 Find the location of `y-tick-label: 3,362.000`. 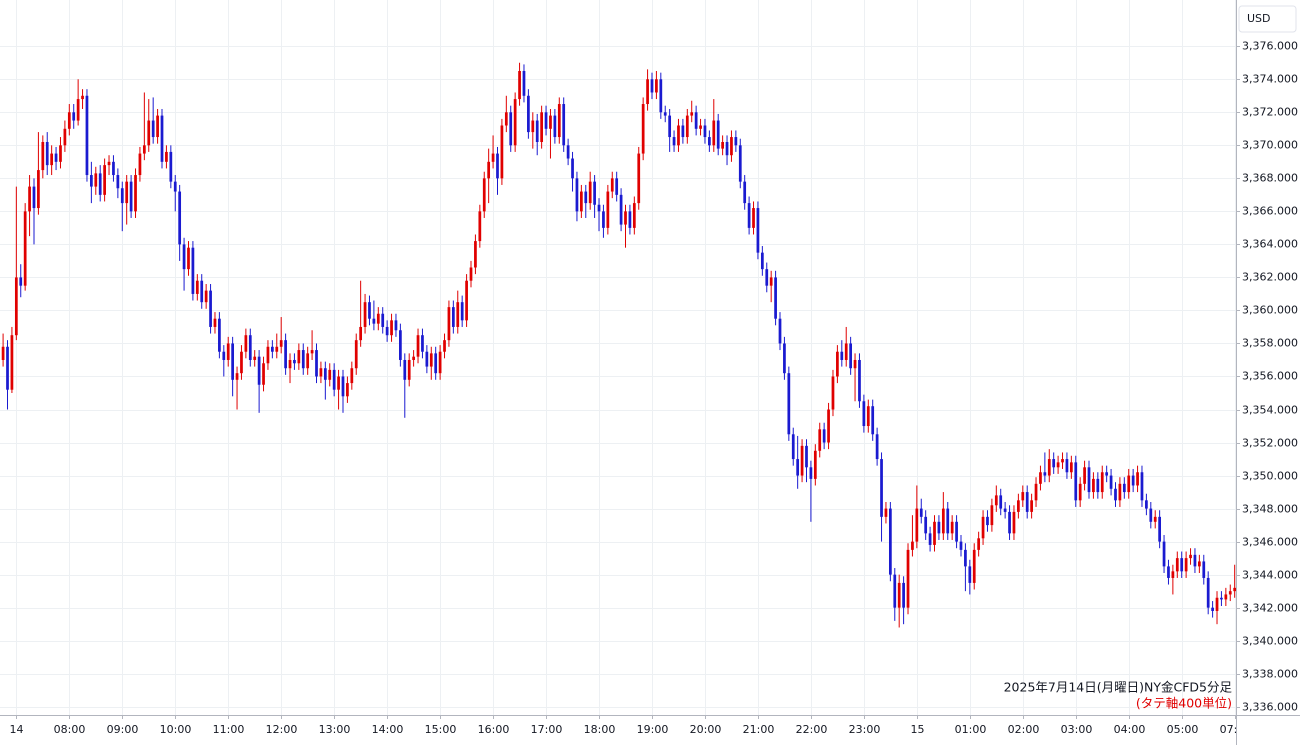

y-tick-label: 3,362.000 is located at coordinates (1270, 277).